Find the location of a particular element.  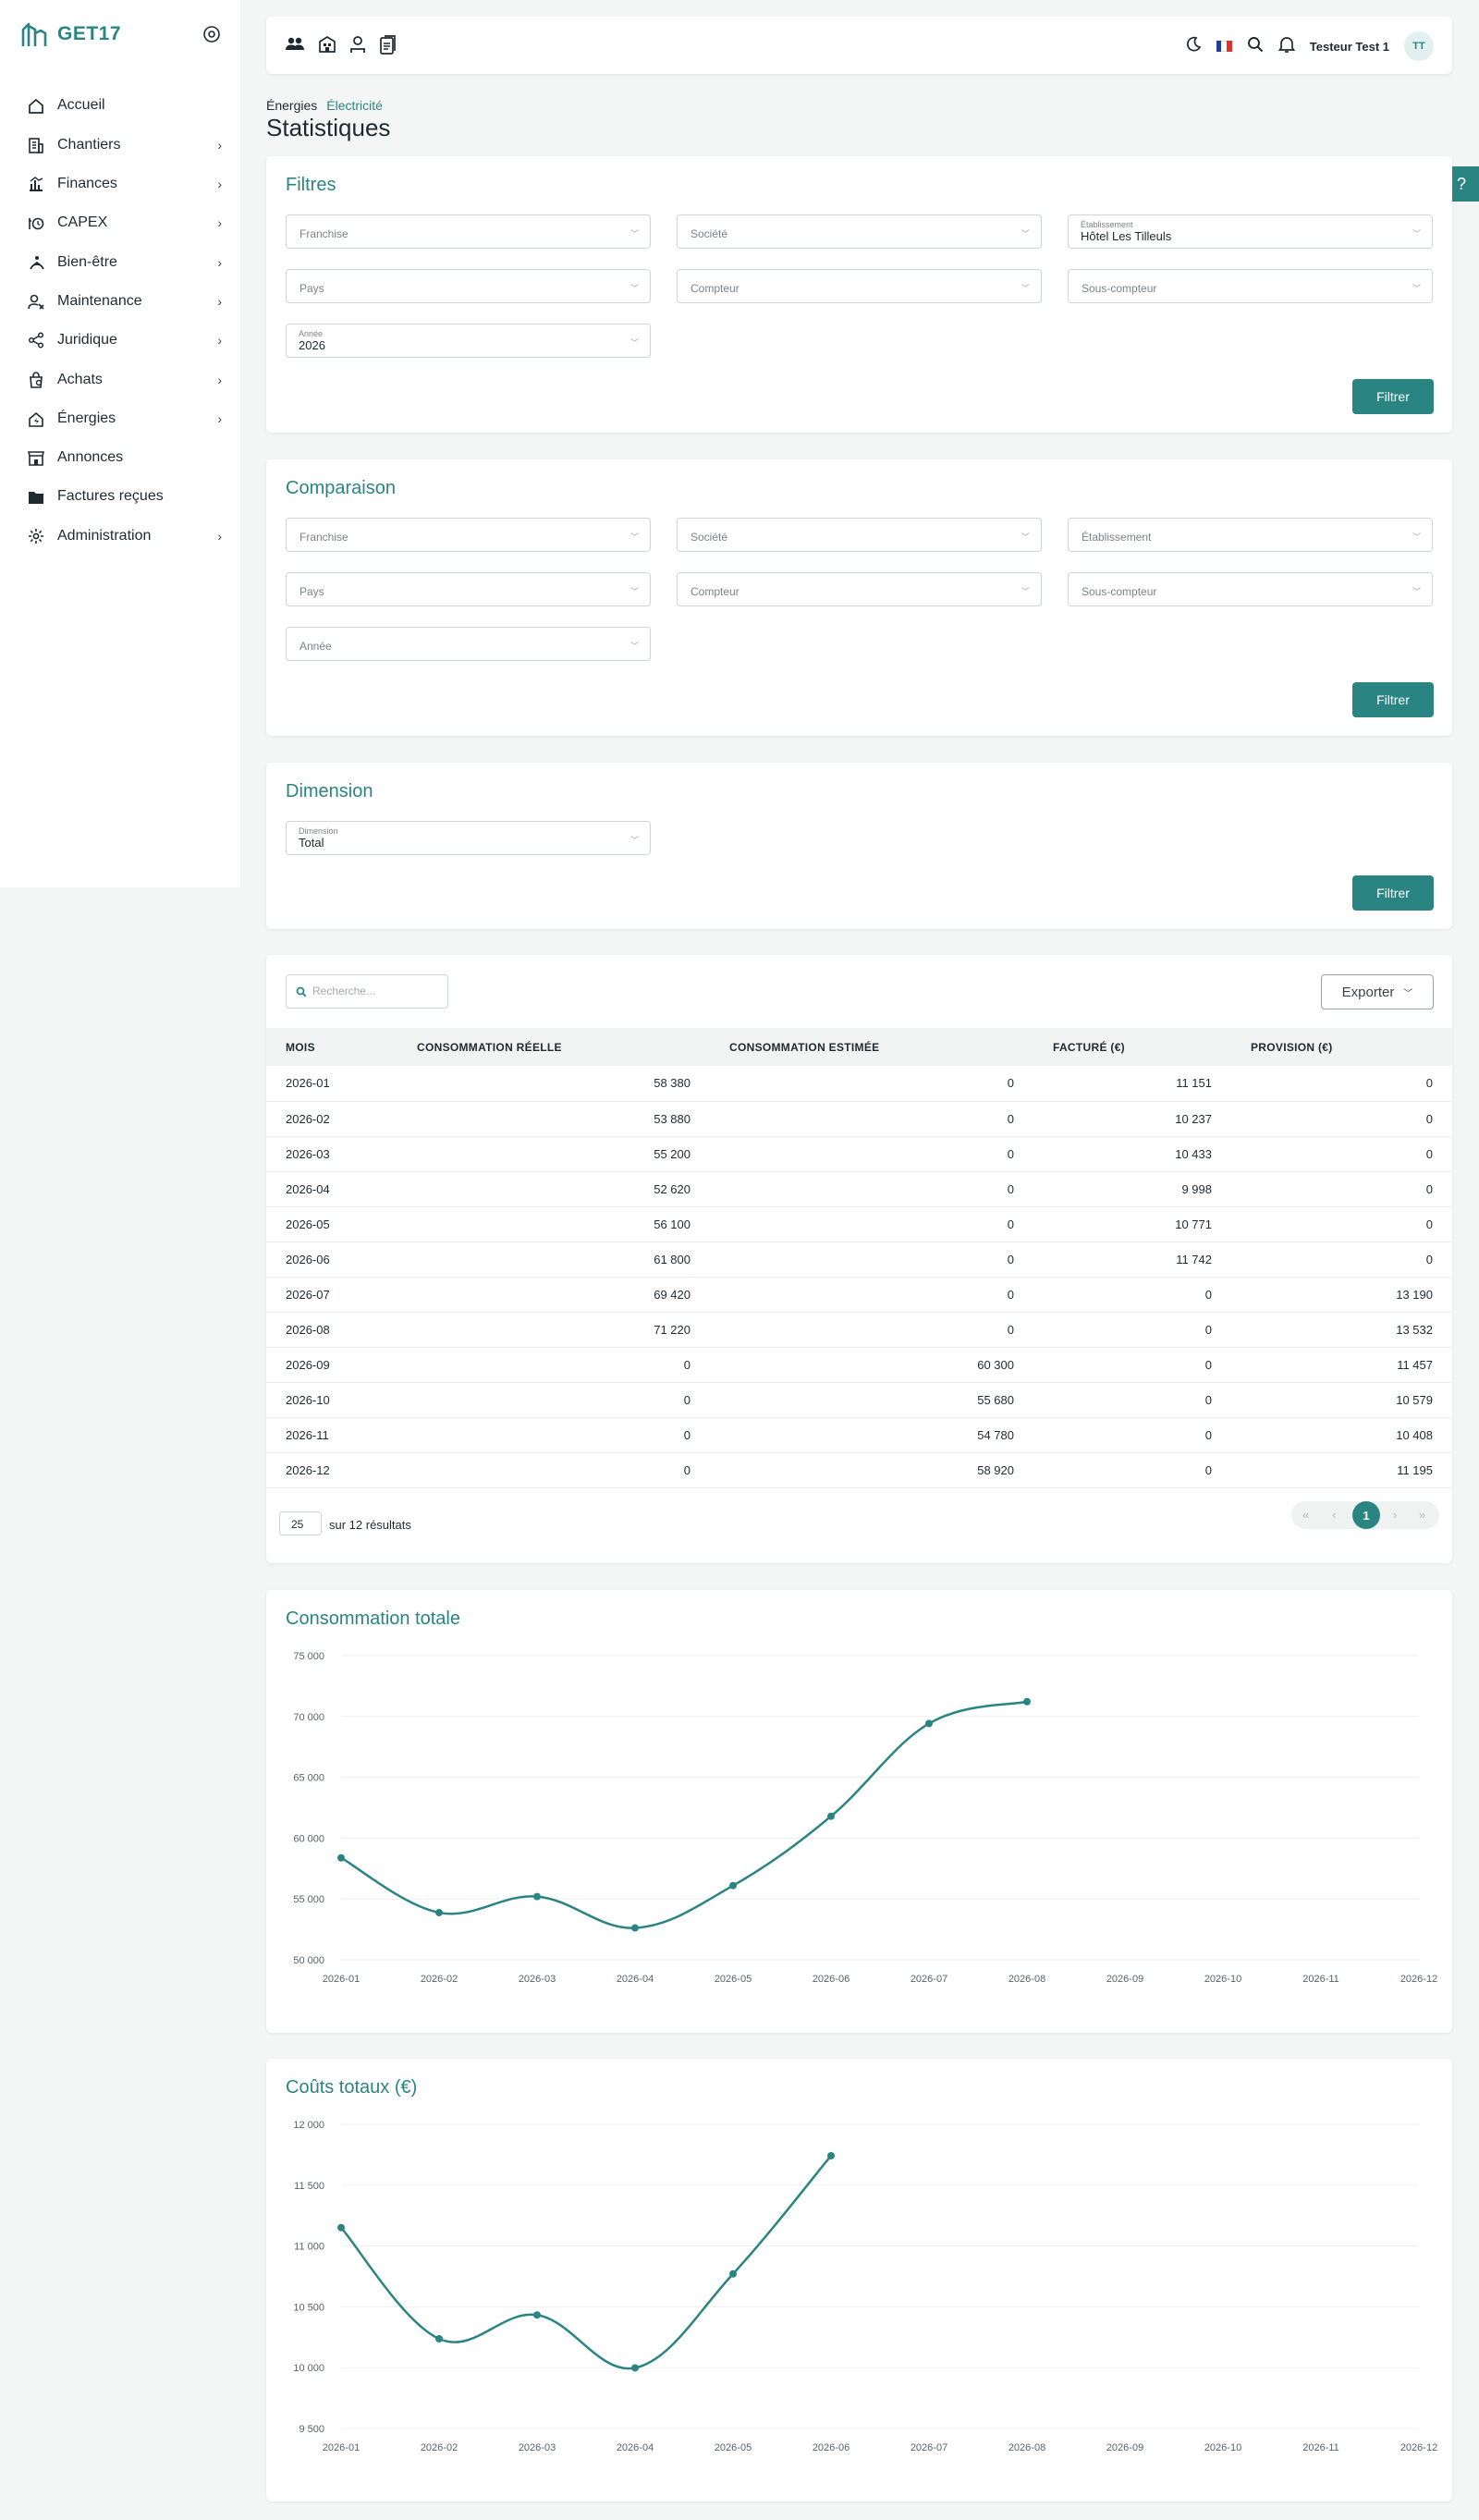

filter-société-select: Société ﹀ is located at coordinates (859, 231).